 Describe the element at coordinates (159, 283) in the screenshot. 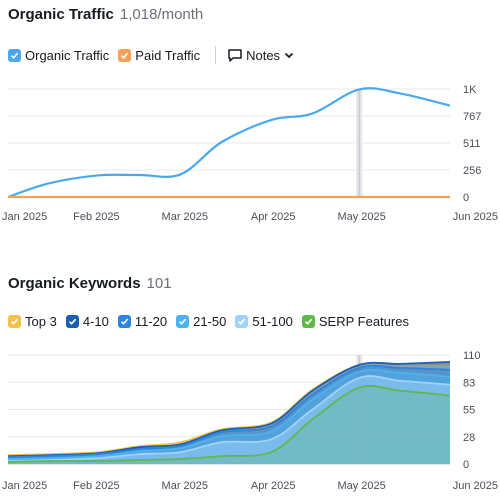

I see `organic-keywords-value: 101` at that location.